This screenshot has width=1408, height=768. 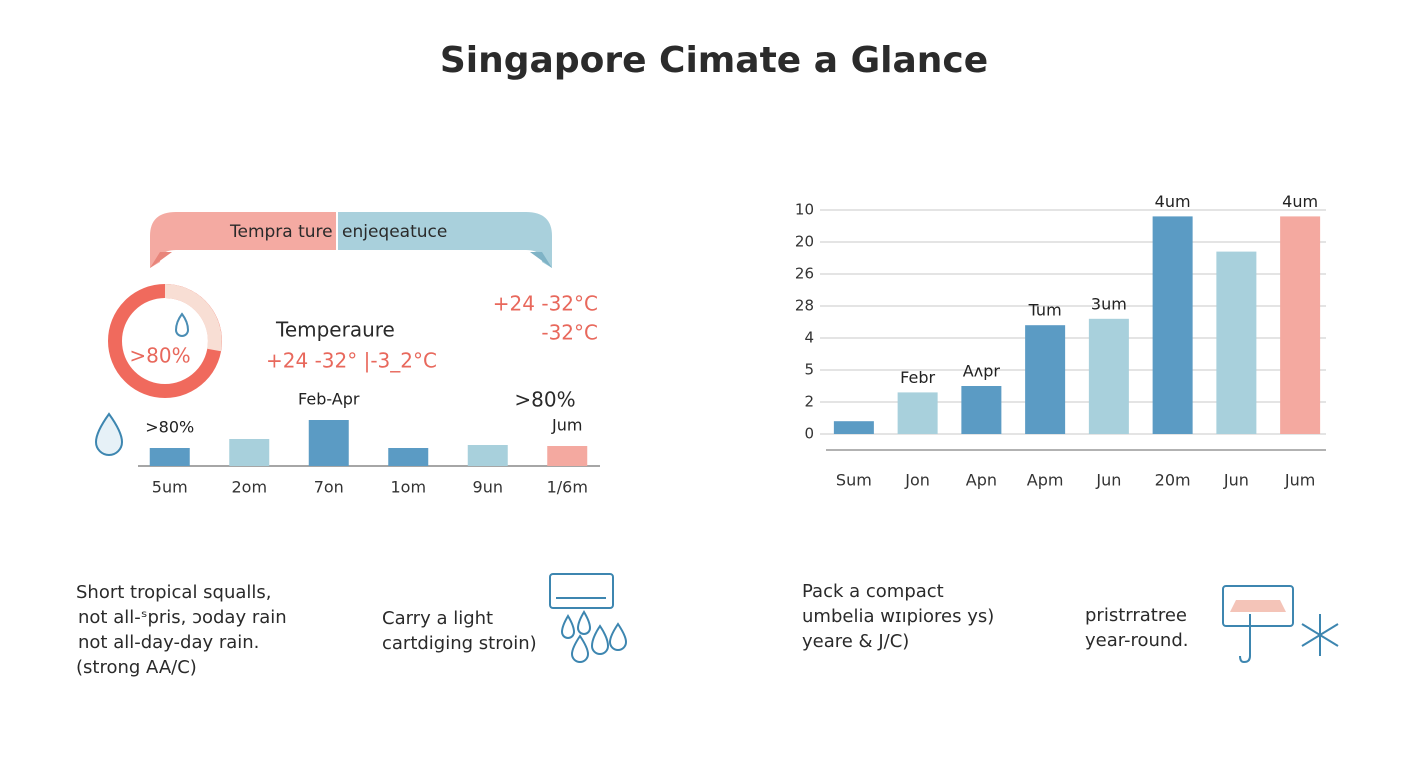 What do you see at coordinates (1173, 480) in the screenshot?
I see `x-tick-label: 20m` at bounding box center [1173, 480].